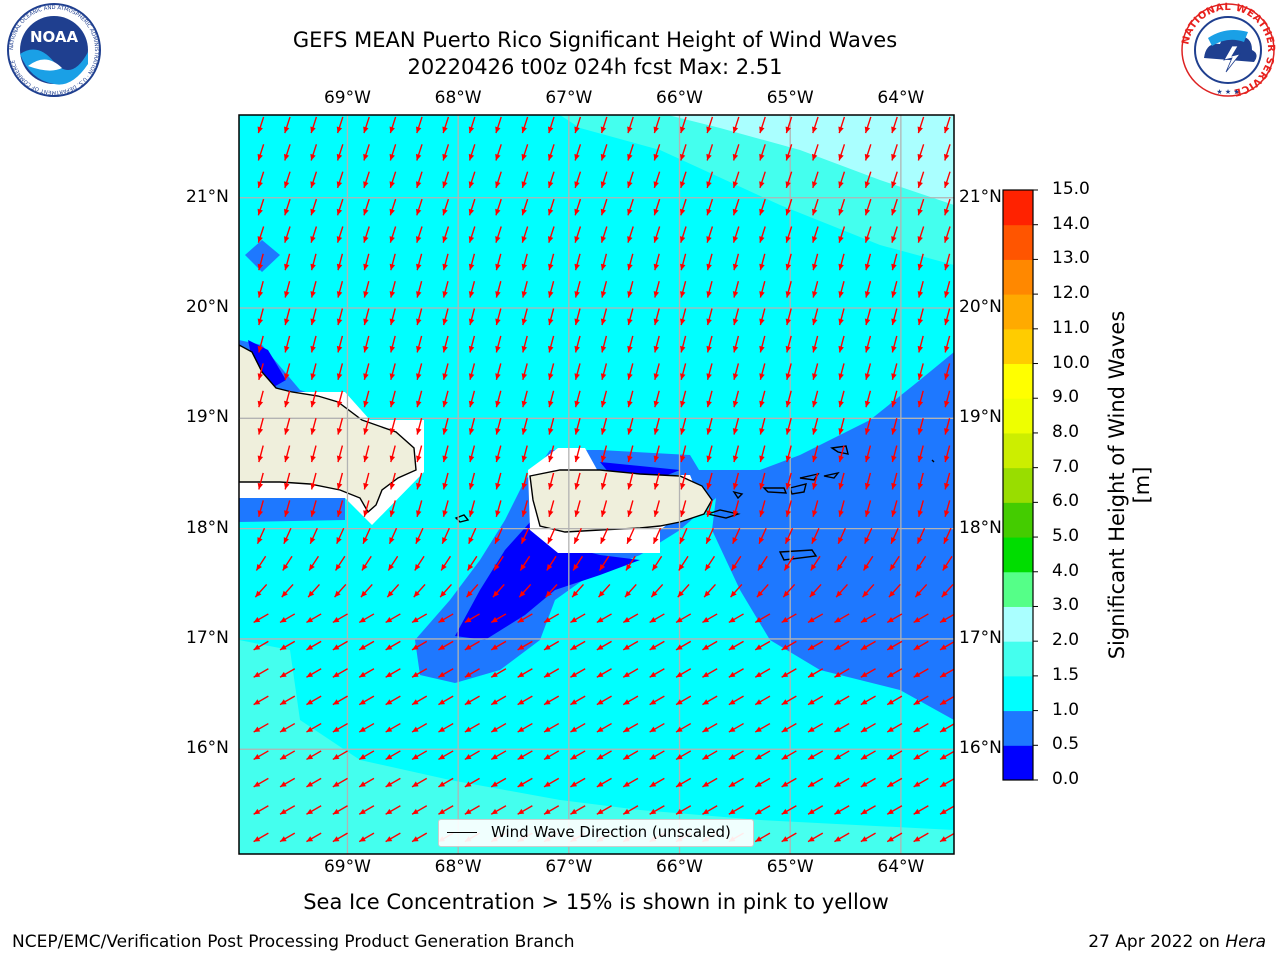  What do you see at coordinates (1018, 485) in the screenshot?
I see `colorbar-frame` at bounding box center [1018, 485].